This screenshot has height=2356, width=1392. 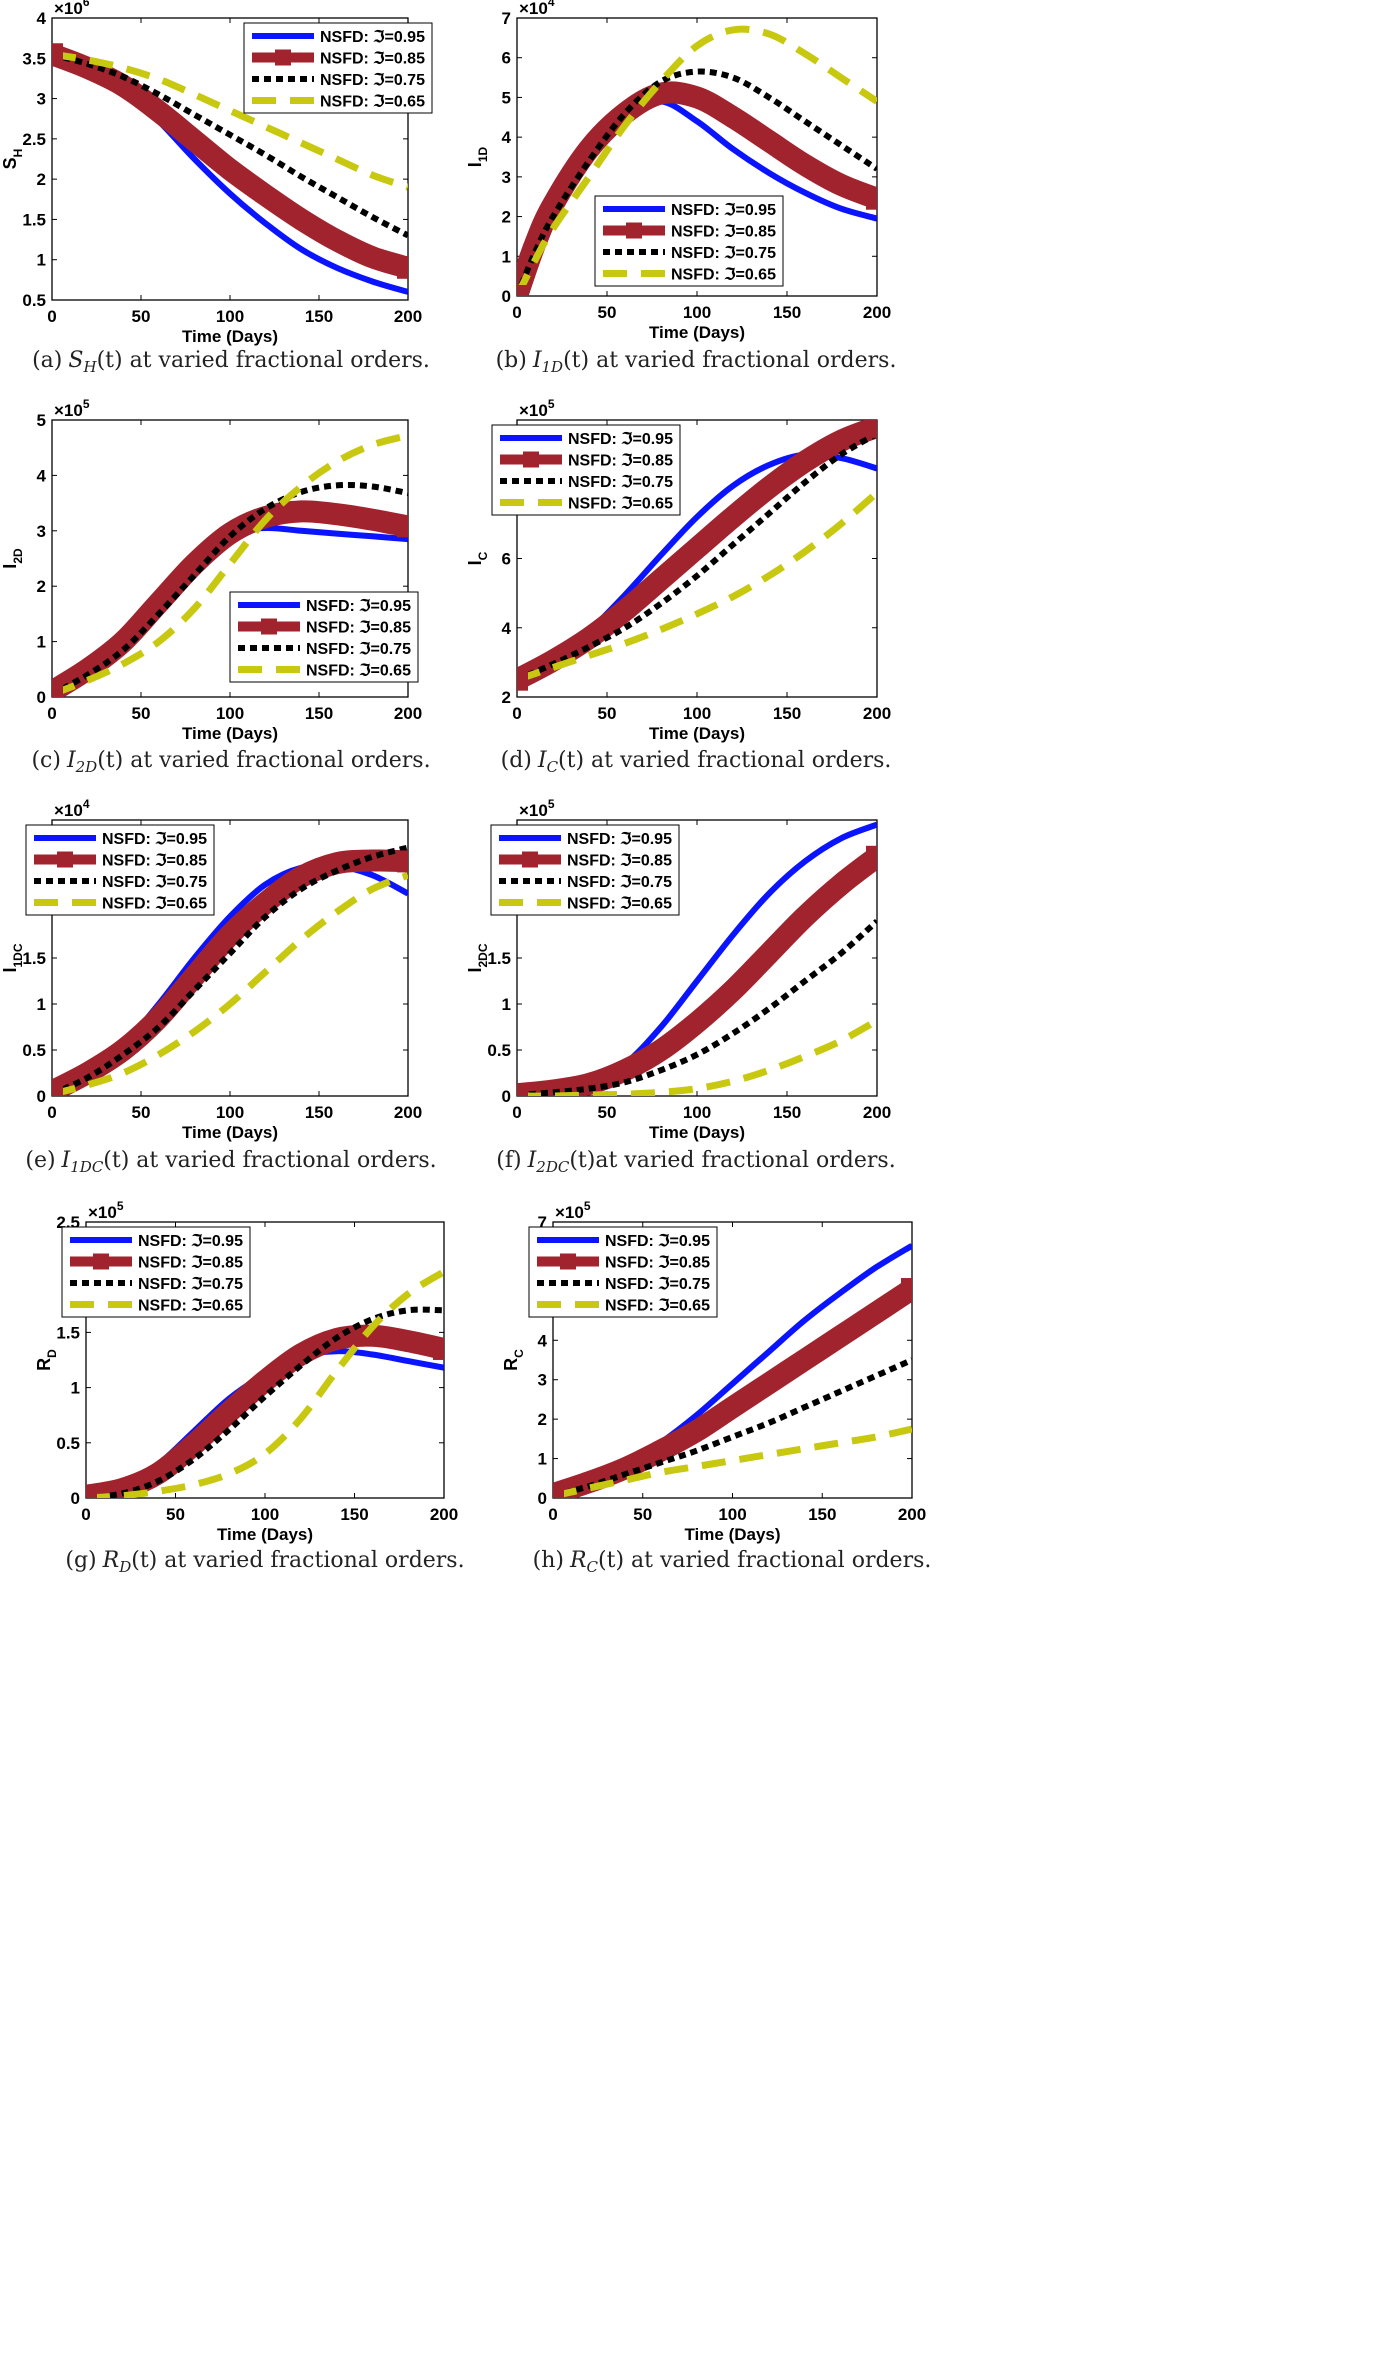 I want to click on y-tick-label: 1, so click(x=506, y=1004).